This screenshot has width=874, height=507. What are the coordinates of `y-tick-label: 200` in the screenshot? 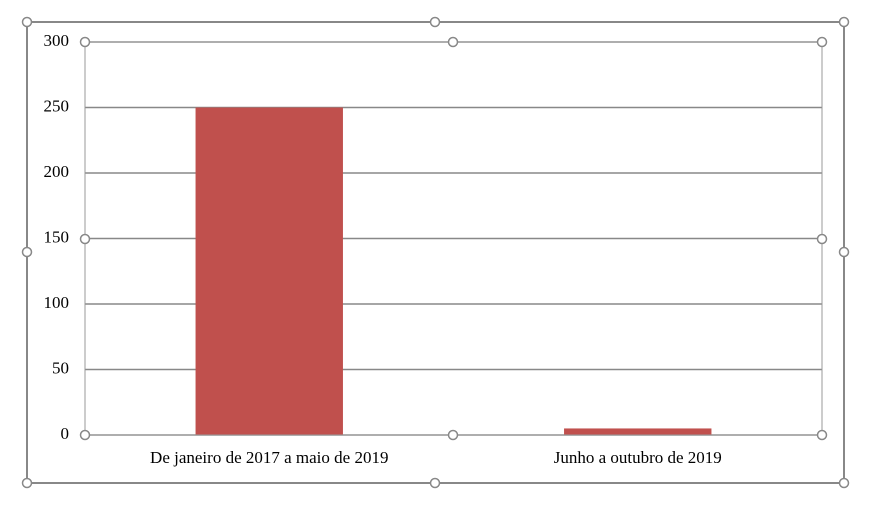 It's located at (57, 171).